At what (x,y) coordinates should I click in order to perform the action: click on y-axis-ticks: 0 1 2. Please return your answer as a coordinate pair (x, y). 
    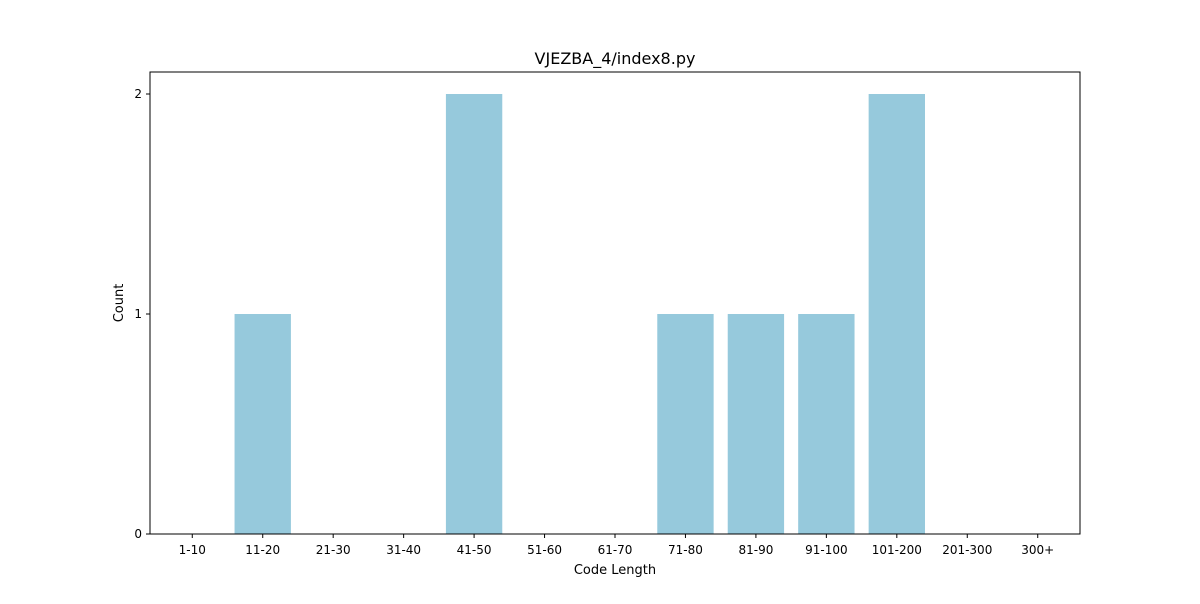
    Looking at the image, I should click on (142, 314).